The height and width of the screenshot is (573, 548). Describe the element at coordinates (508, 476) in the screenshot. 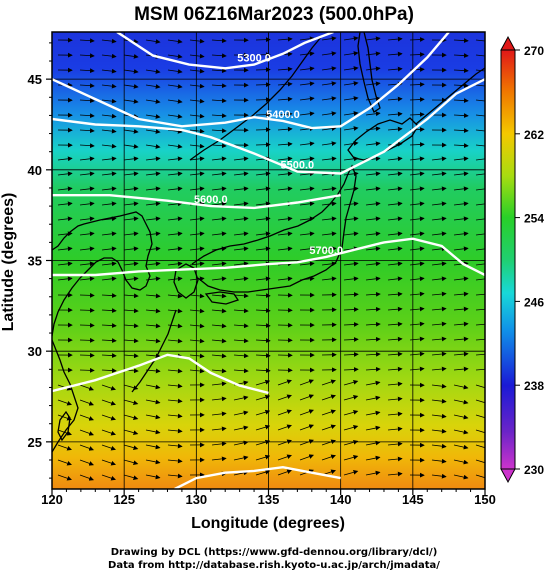

I see `colorbar-min-arrow` at that location.